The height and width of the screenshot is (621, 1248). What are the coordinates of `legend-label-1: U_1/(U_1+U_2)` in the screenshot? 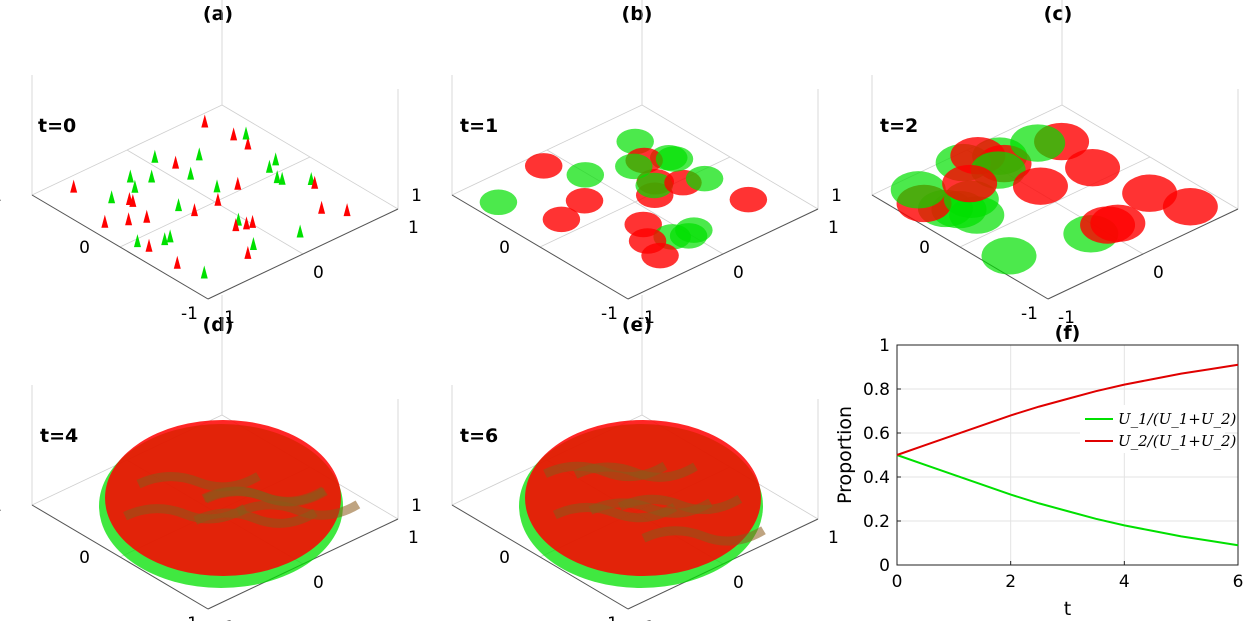 It's located at (1177, 419).